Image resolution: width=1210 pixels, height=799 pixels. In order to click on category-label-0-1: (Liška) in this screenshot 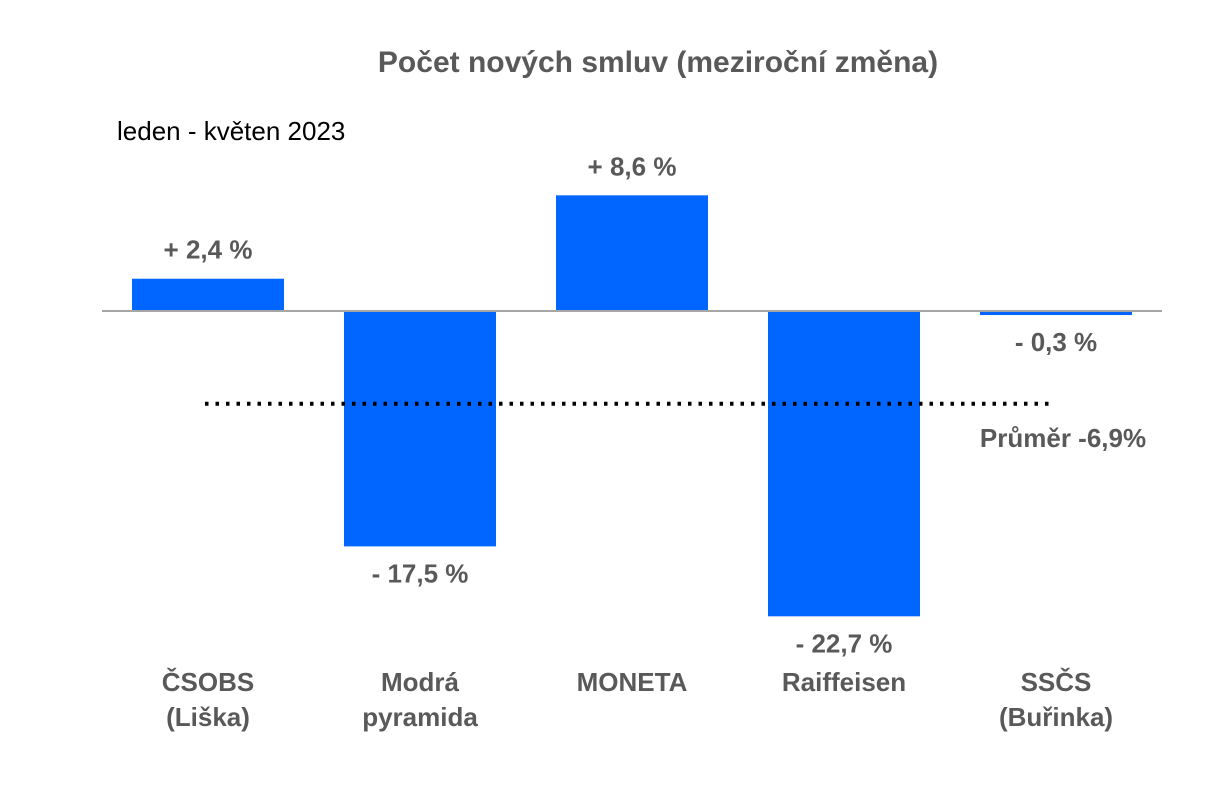, I will do `click(208, 717)`.